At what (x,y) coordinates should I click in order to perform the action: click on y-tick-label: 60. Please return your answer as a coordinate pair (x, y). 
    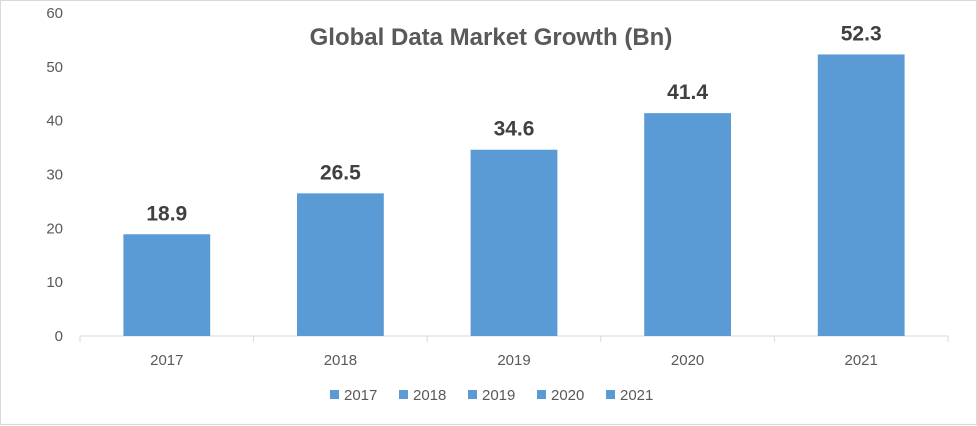
    Looking at the image, I should click on (54, 13).